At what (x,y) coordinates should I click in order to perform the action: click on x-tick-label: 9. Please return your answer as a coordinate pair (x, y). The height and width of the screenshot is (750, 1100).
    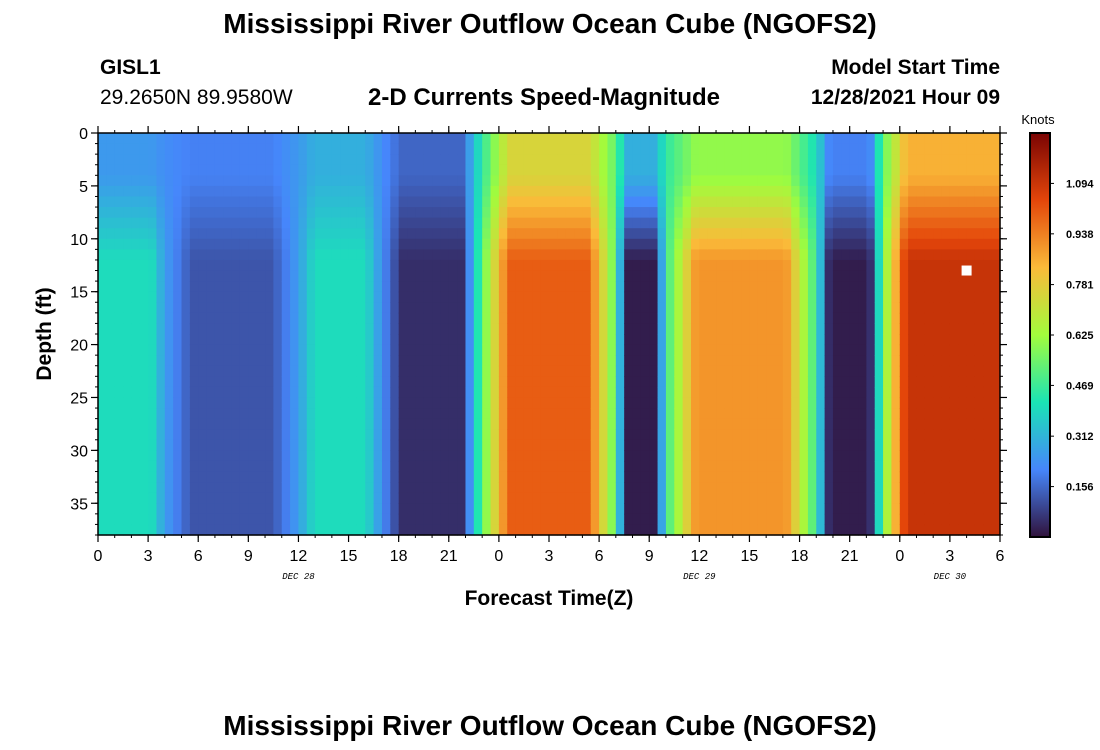
    Looking at the image, I should click on (248, 556).